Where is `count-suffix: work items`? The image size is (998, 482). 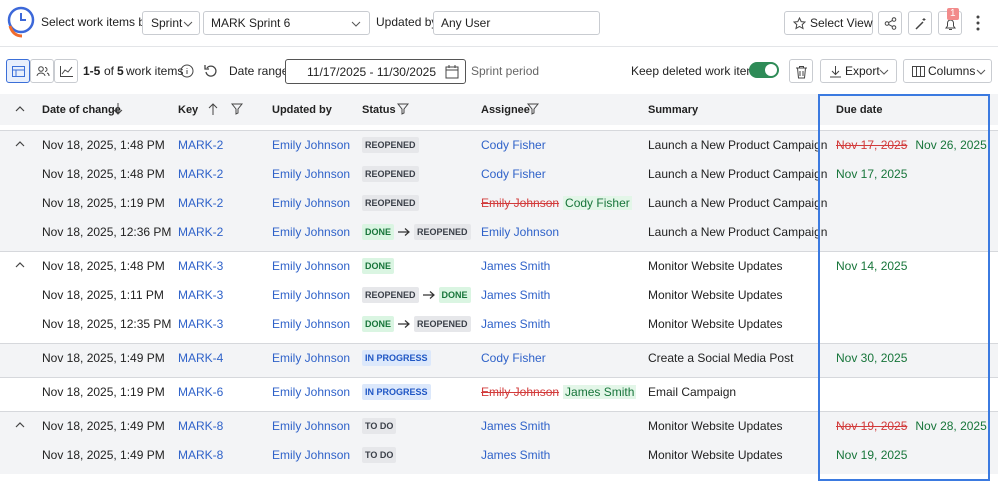
count-suffix: work items is located at coordinates (155, 71).